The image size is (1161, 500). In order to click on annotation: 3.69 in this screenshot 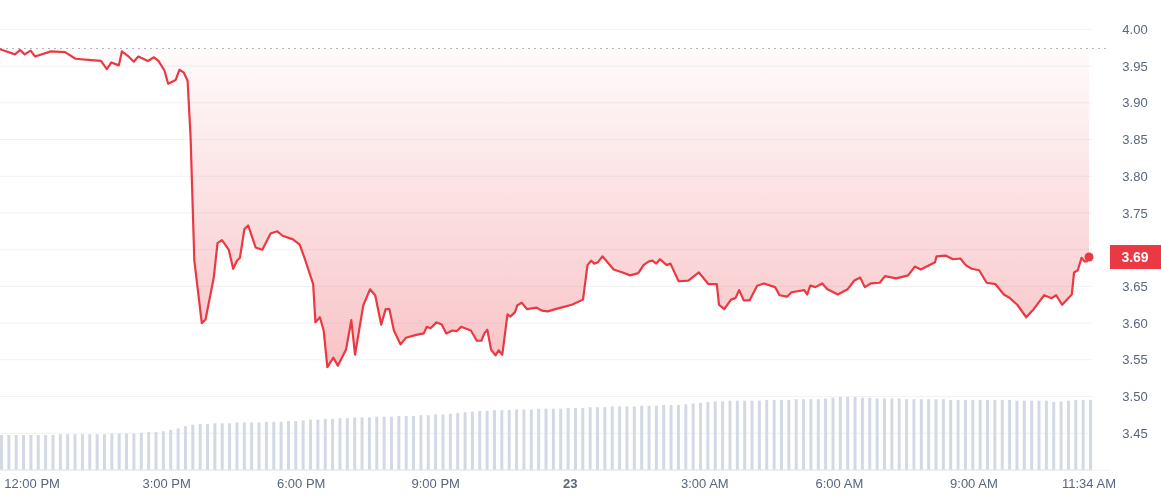, I will do `click(1135, 256)`.